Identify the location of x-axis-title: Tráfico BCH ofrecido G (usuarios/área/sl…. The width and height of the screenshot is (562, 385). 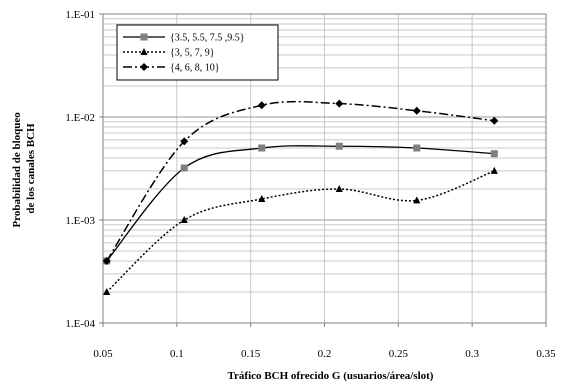
(331, 376).